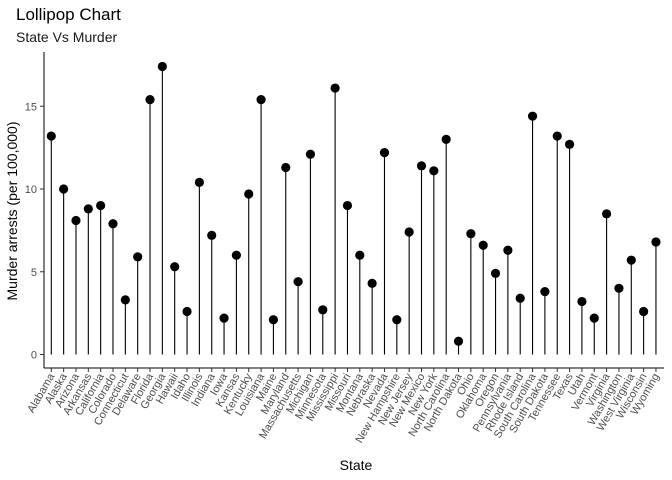 The image size is (672, 480). I want to click on y-tick-label: 10, so click(31, 190).